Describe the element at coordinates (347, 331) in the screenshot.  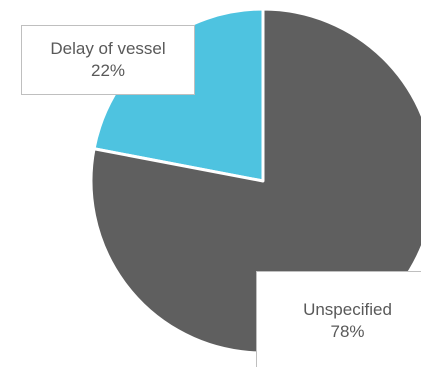
I see `data-label-percent: 78%` at that location.